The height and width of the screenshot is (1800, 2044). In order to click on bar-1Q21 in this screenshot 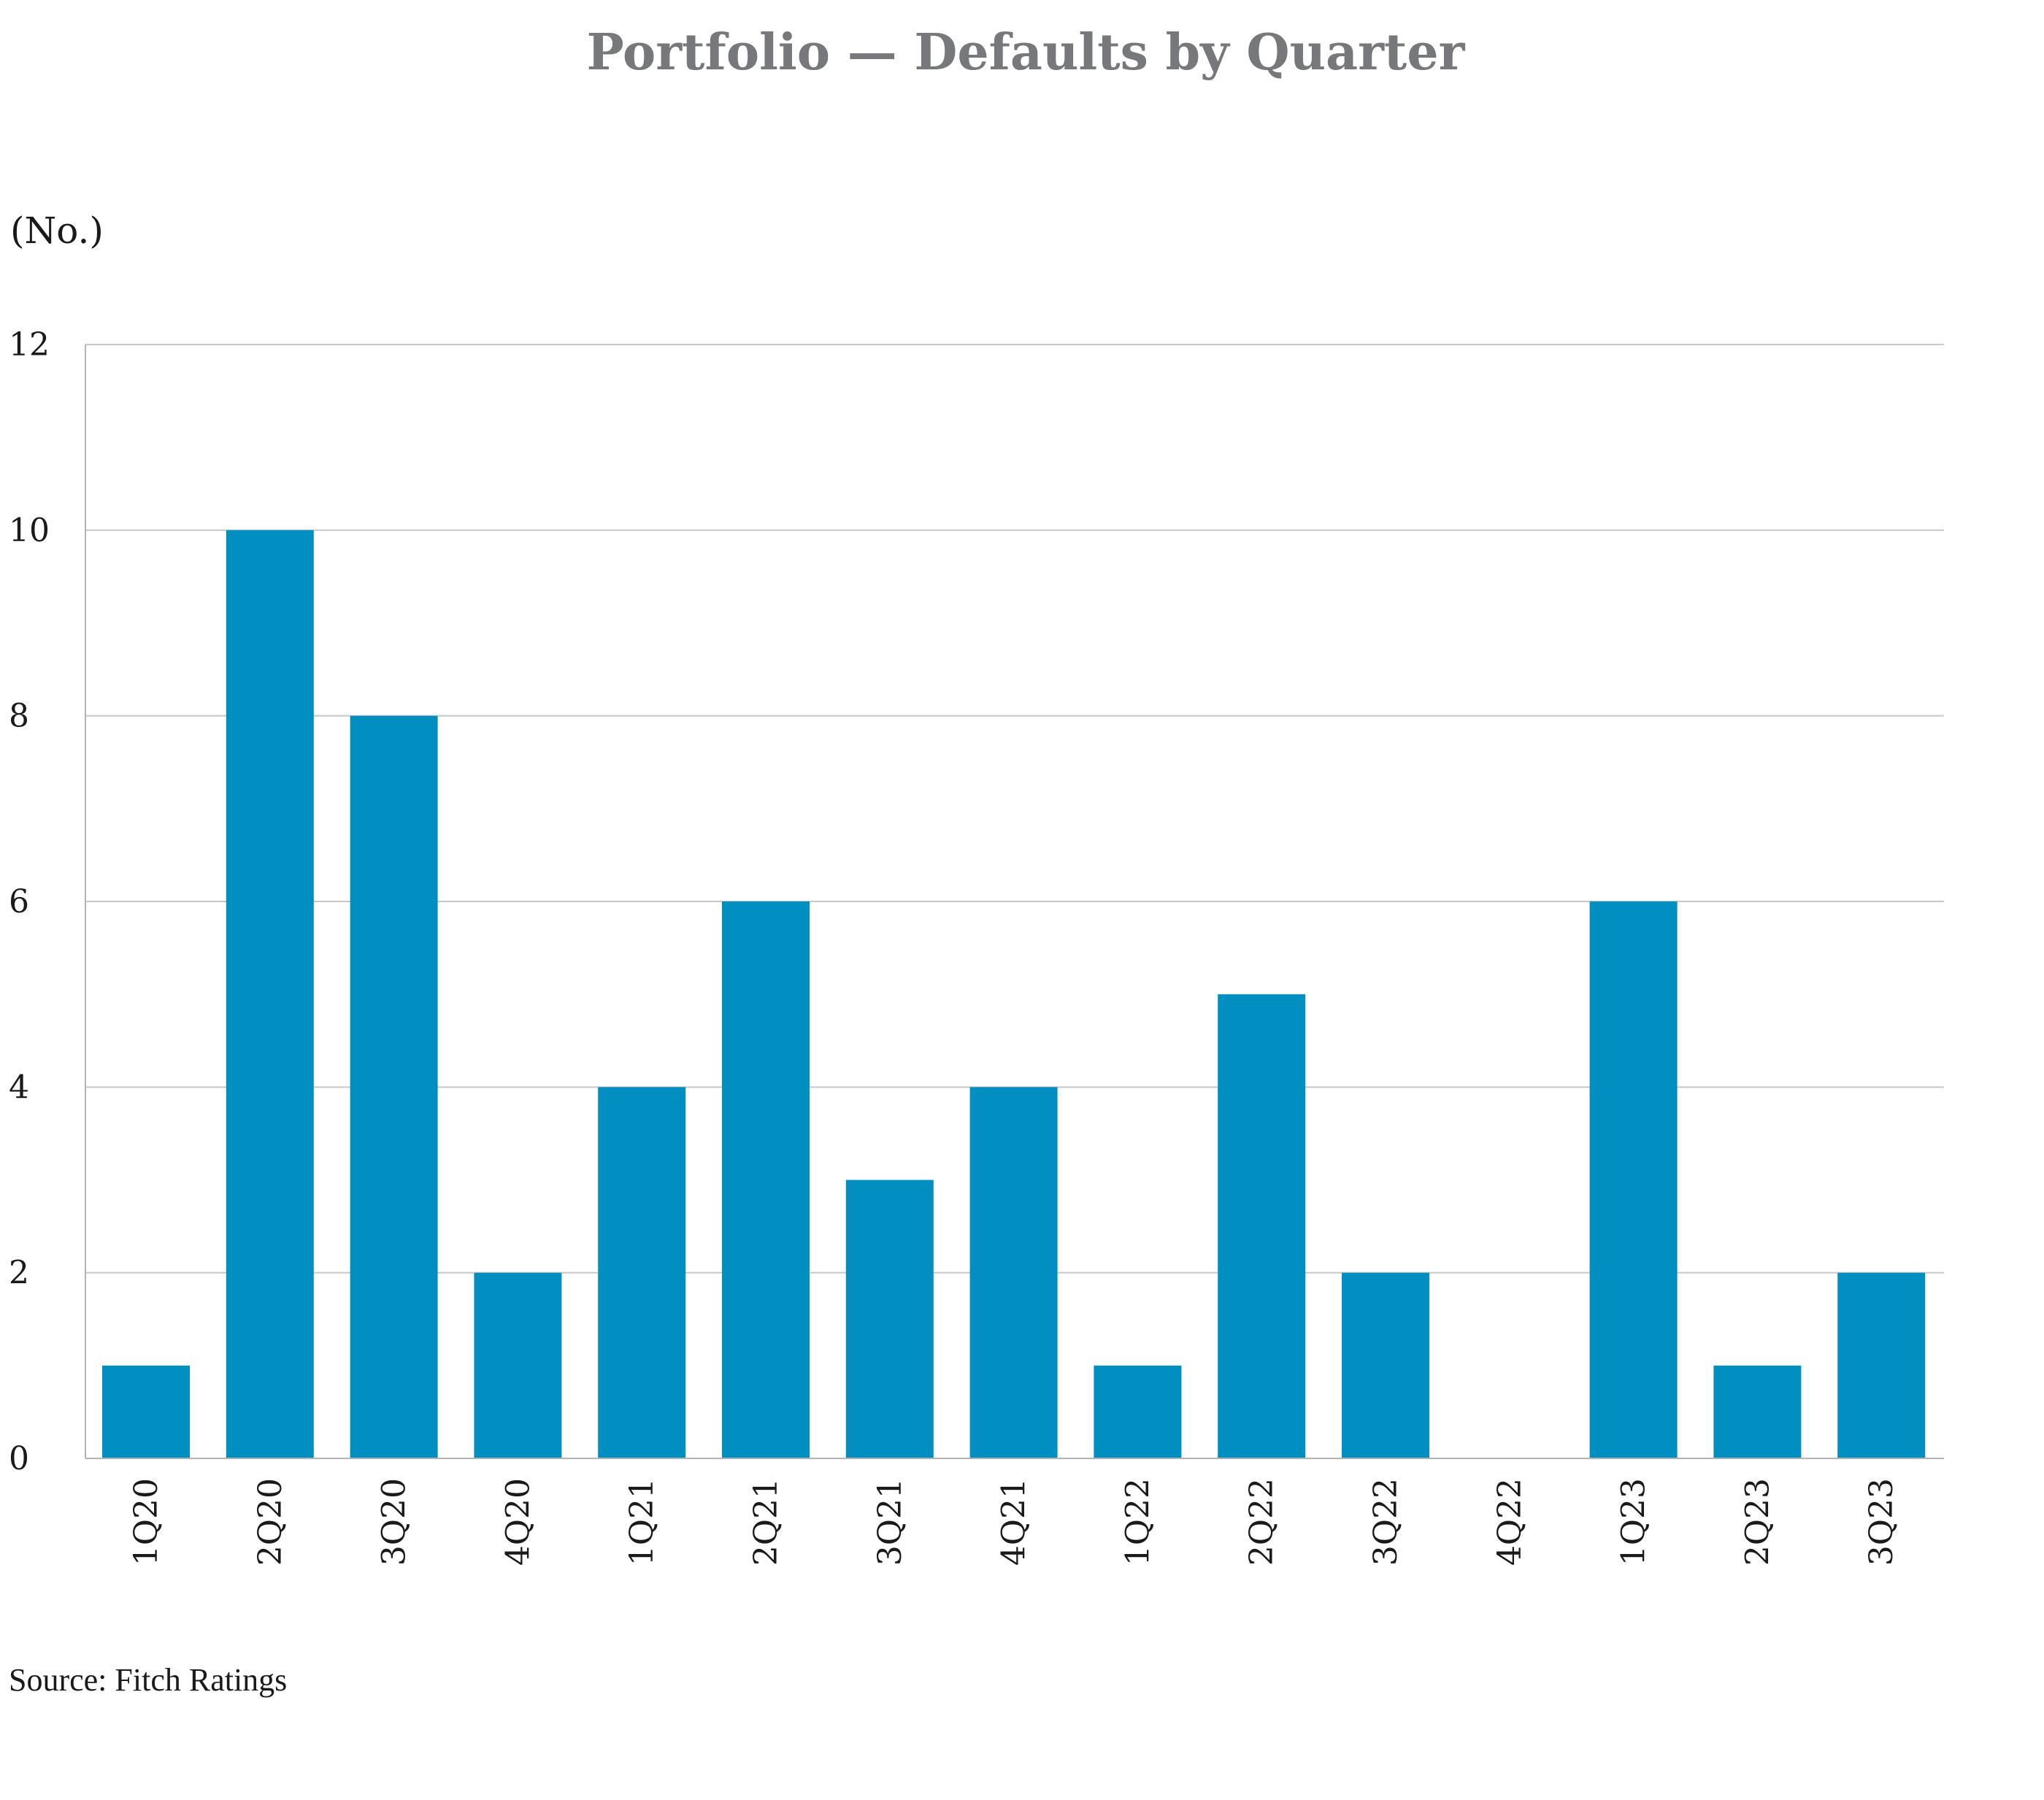, I will do `click(642, 1272)`.